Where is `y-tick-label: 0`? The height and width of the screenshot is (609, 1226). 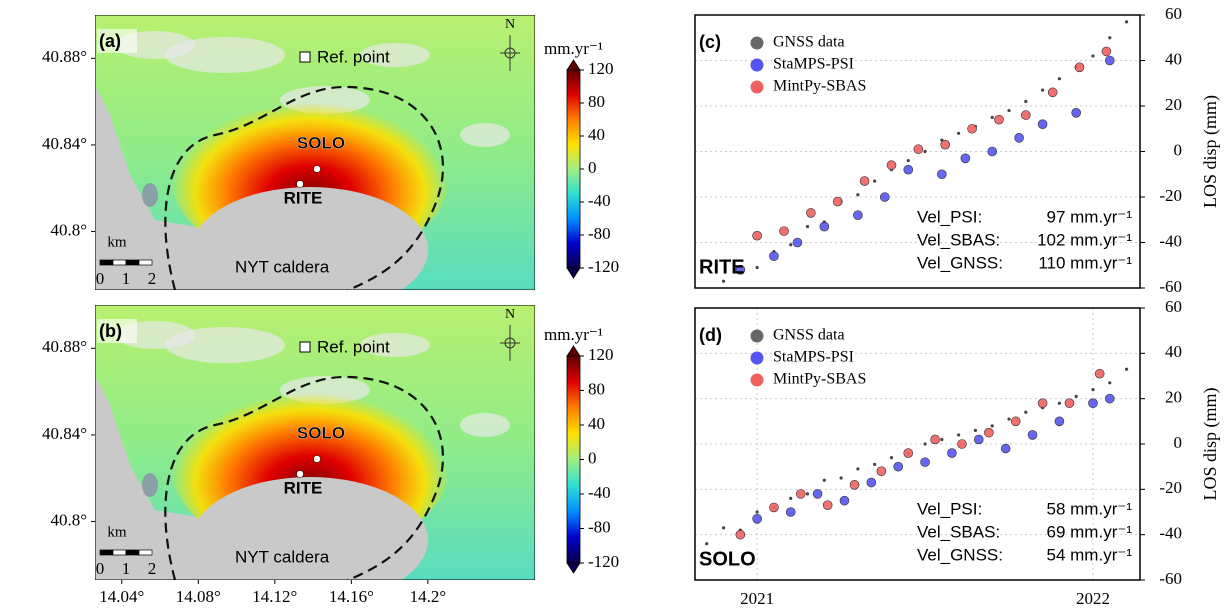 y-tick-label: 0 is located at coordinates (1178, 149).